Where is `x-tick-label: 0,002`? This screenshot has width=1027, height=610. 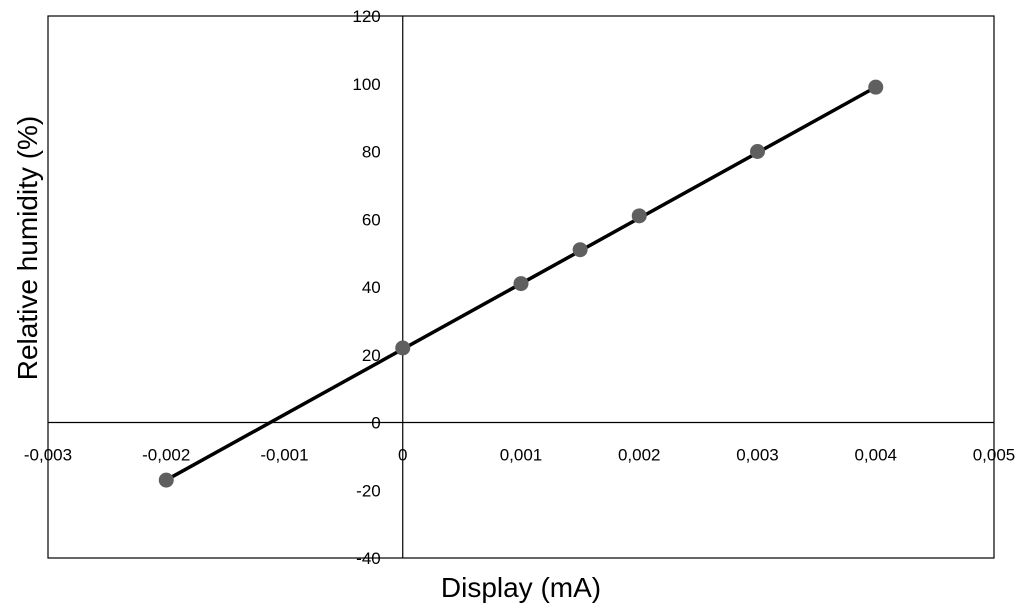
x-tick-label: 0,002 is located at coordinates (639, 455).